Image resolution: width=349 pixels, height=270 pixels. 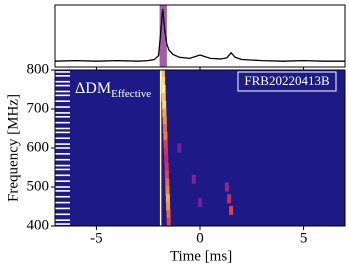 I want to click on profile-highlight, so click(x=163, y=36).